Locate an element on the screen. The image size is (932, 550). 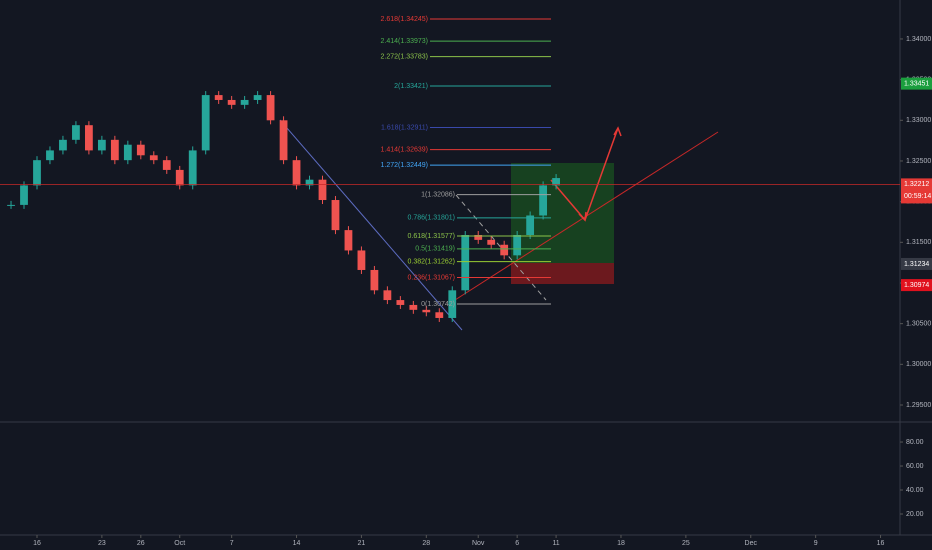
long-position-target is located at coordinates (562, 213).